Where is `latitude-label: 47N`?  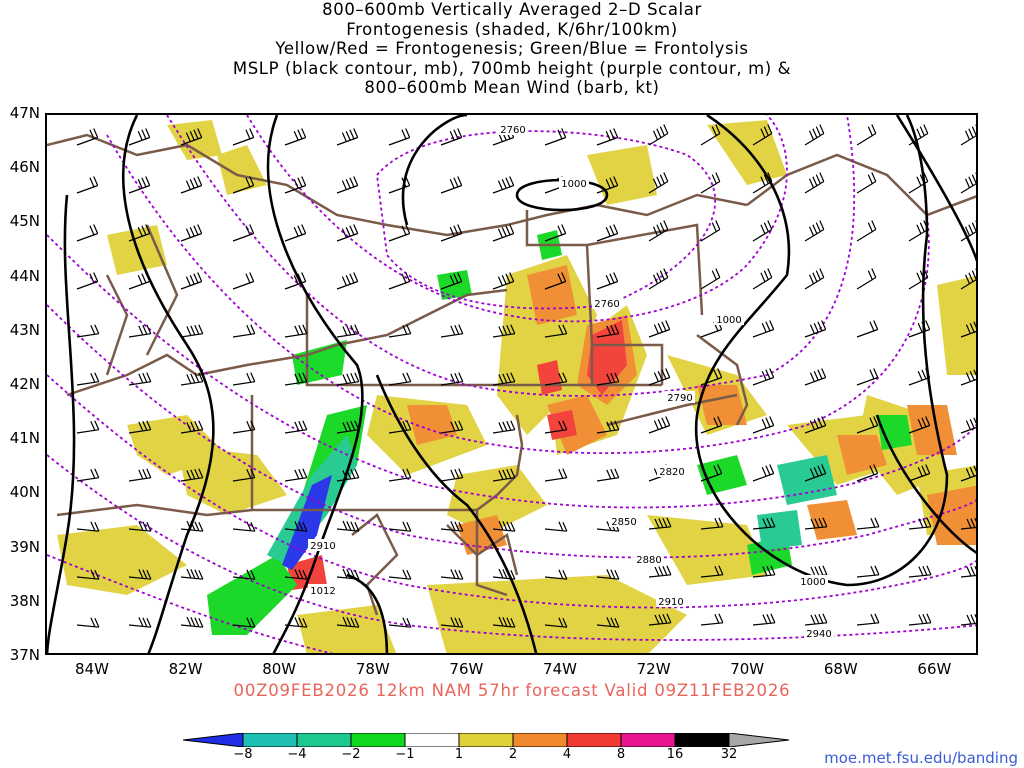
latitude-label: 47N is located at coordinates (24, 113).